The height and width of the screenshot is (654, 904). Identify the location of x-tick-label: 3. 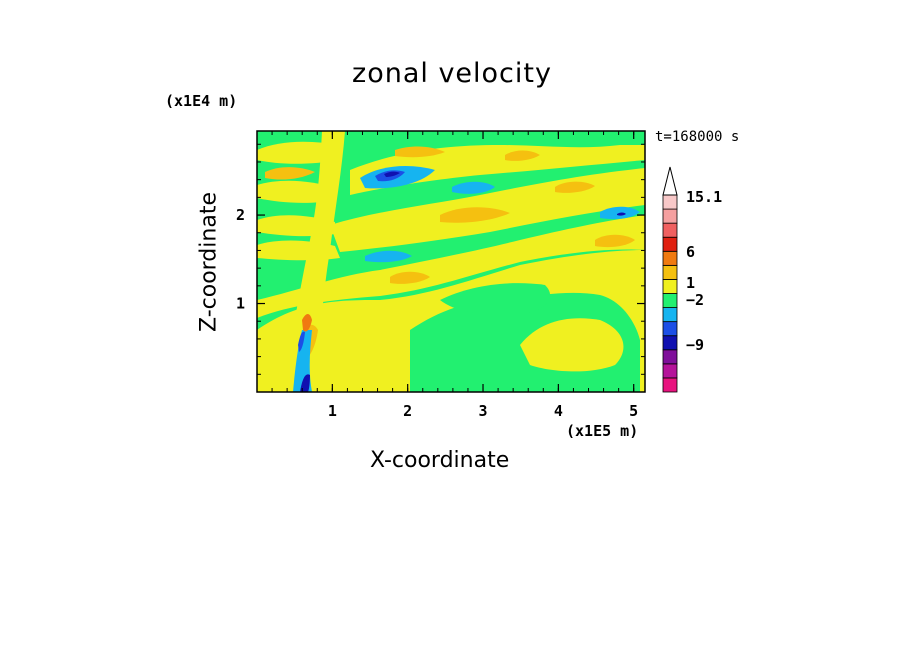
(483, 411).